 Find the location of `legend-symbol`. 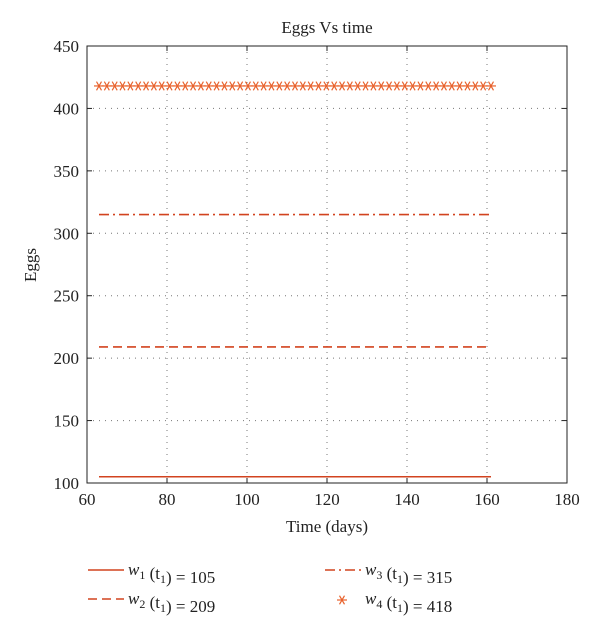

legend-symbol is located at coordinates (342, 600).